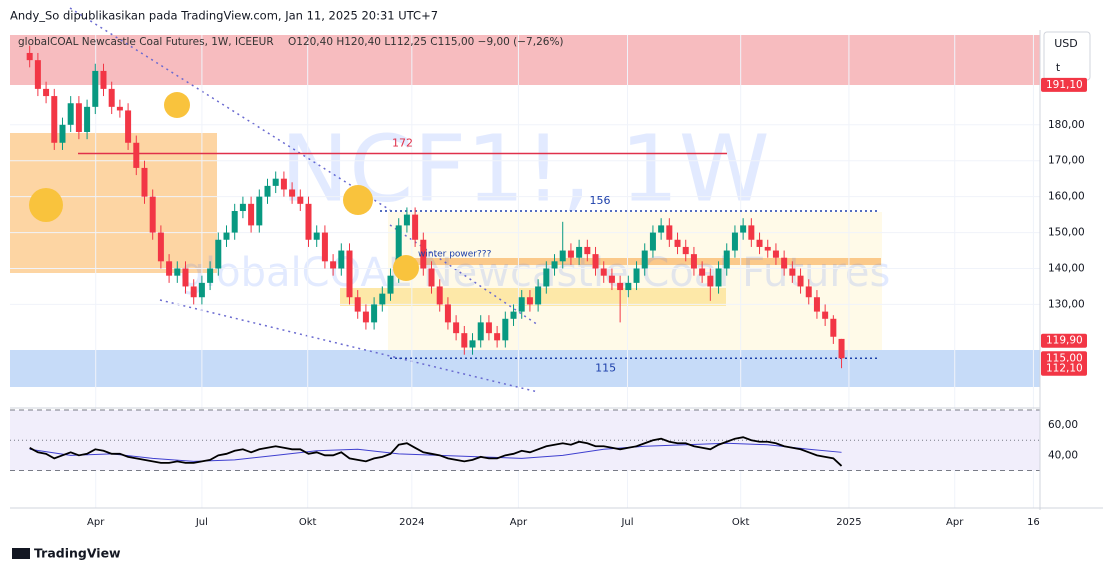  What do you see at coordinates (1058, 67) in the screenshot?
I see `unit: t` at bounding box center [1058, 67].